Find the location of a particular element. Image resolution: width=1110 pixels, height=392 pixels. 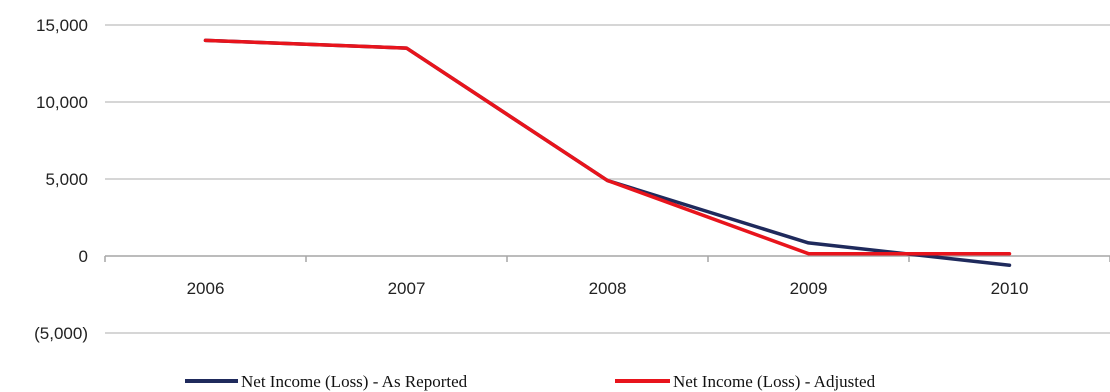

x-tick-label: 2010 is located at coordinates (1010, 288).